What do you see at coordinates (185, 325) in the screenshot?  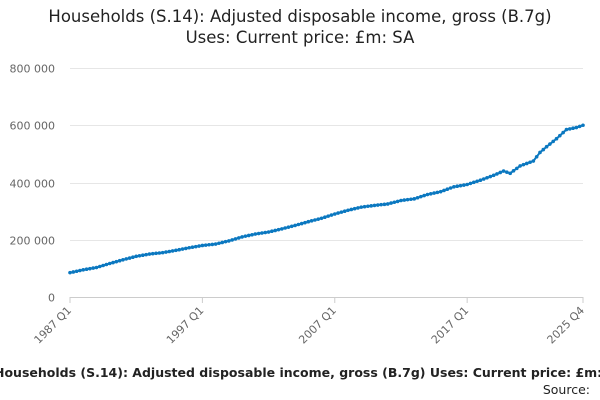 I see `x-tick-label: 1997 Q1` at bounding box center [185, 325].